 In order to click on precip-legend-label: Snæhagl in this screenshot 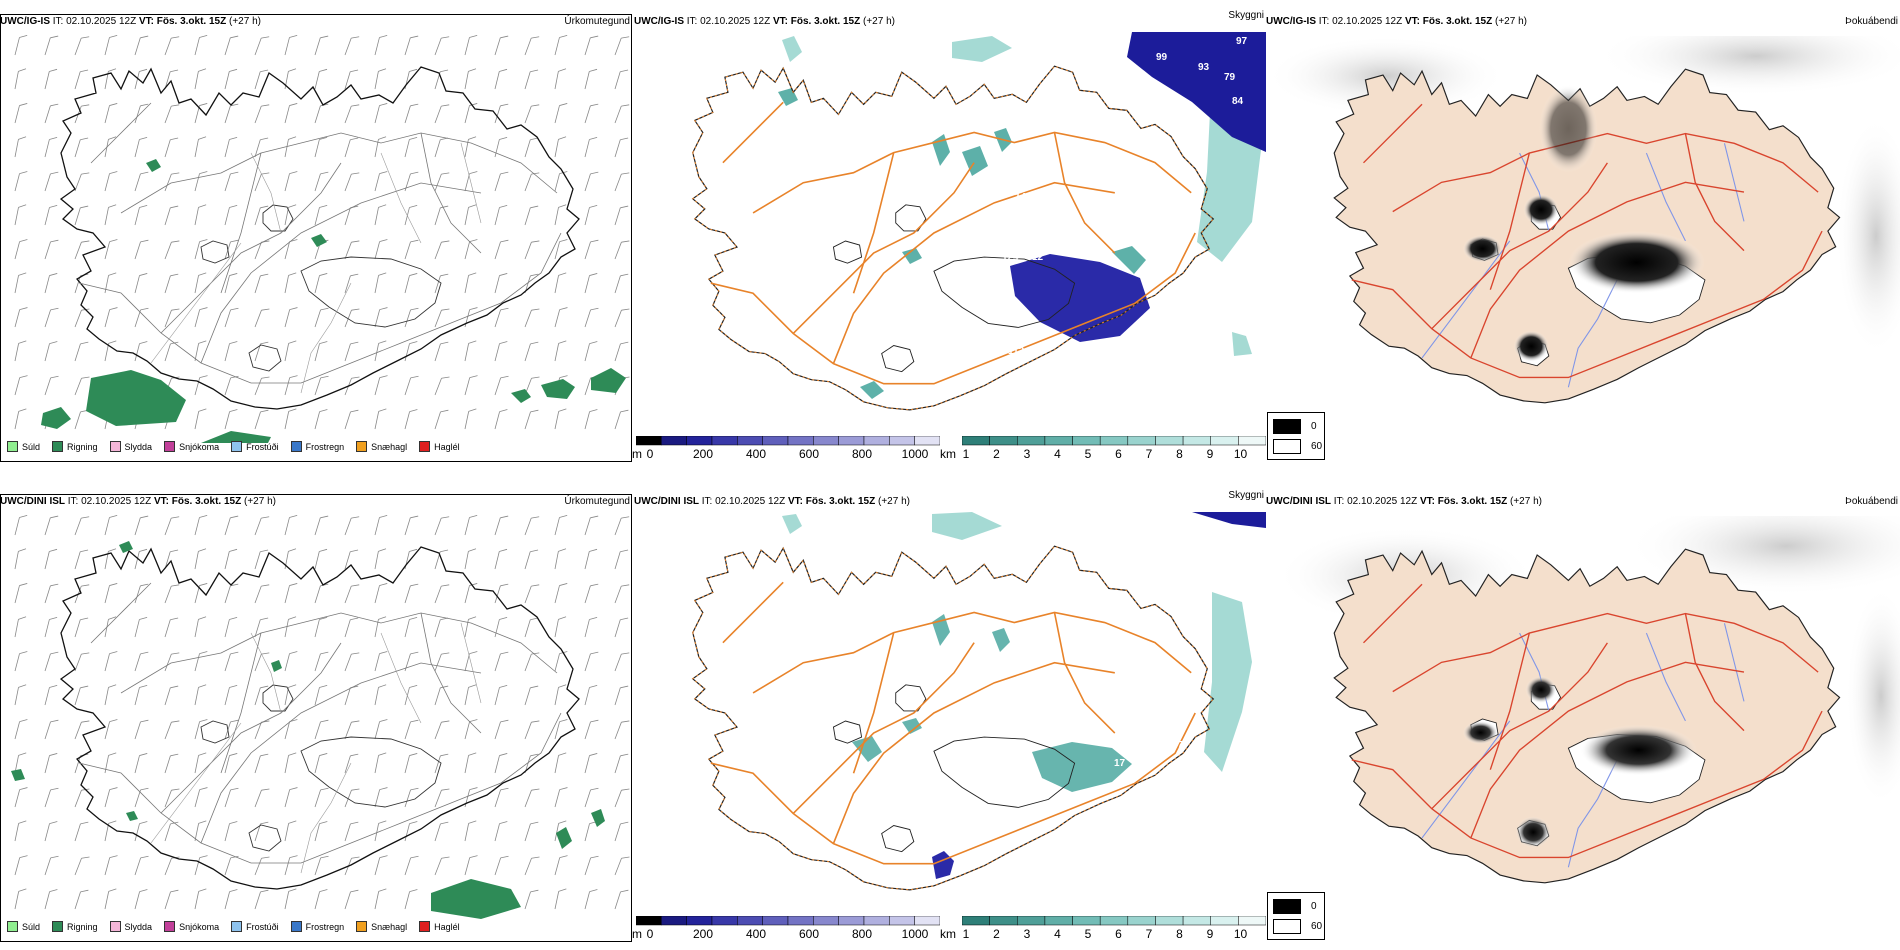, I will do `click(389, 446)`.